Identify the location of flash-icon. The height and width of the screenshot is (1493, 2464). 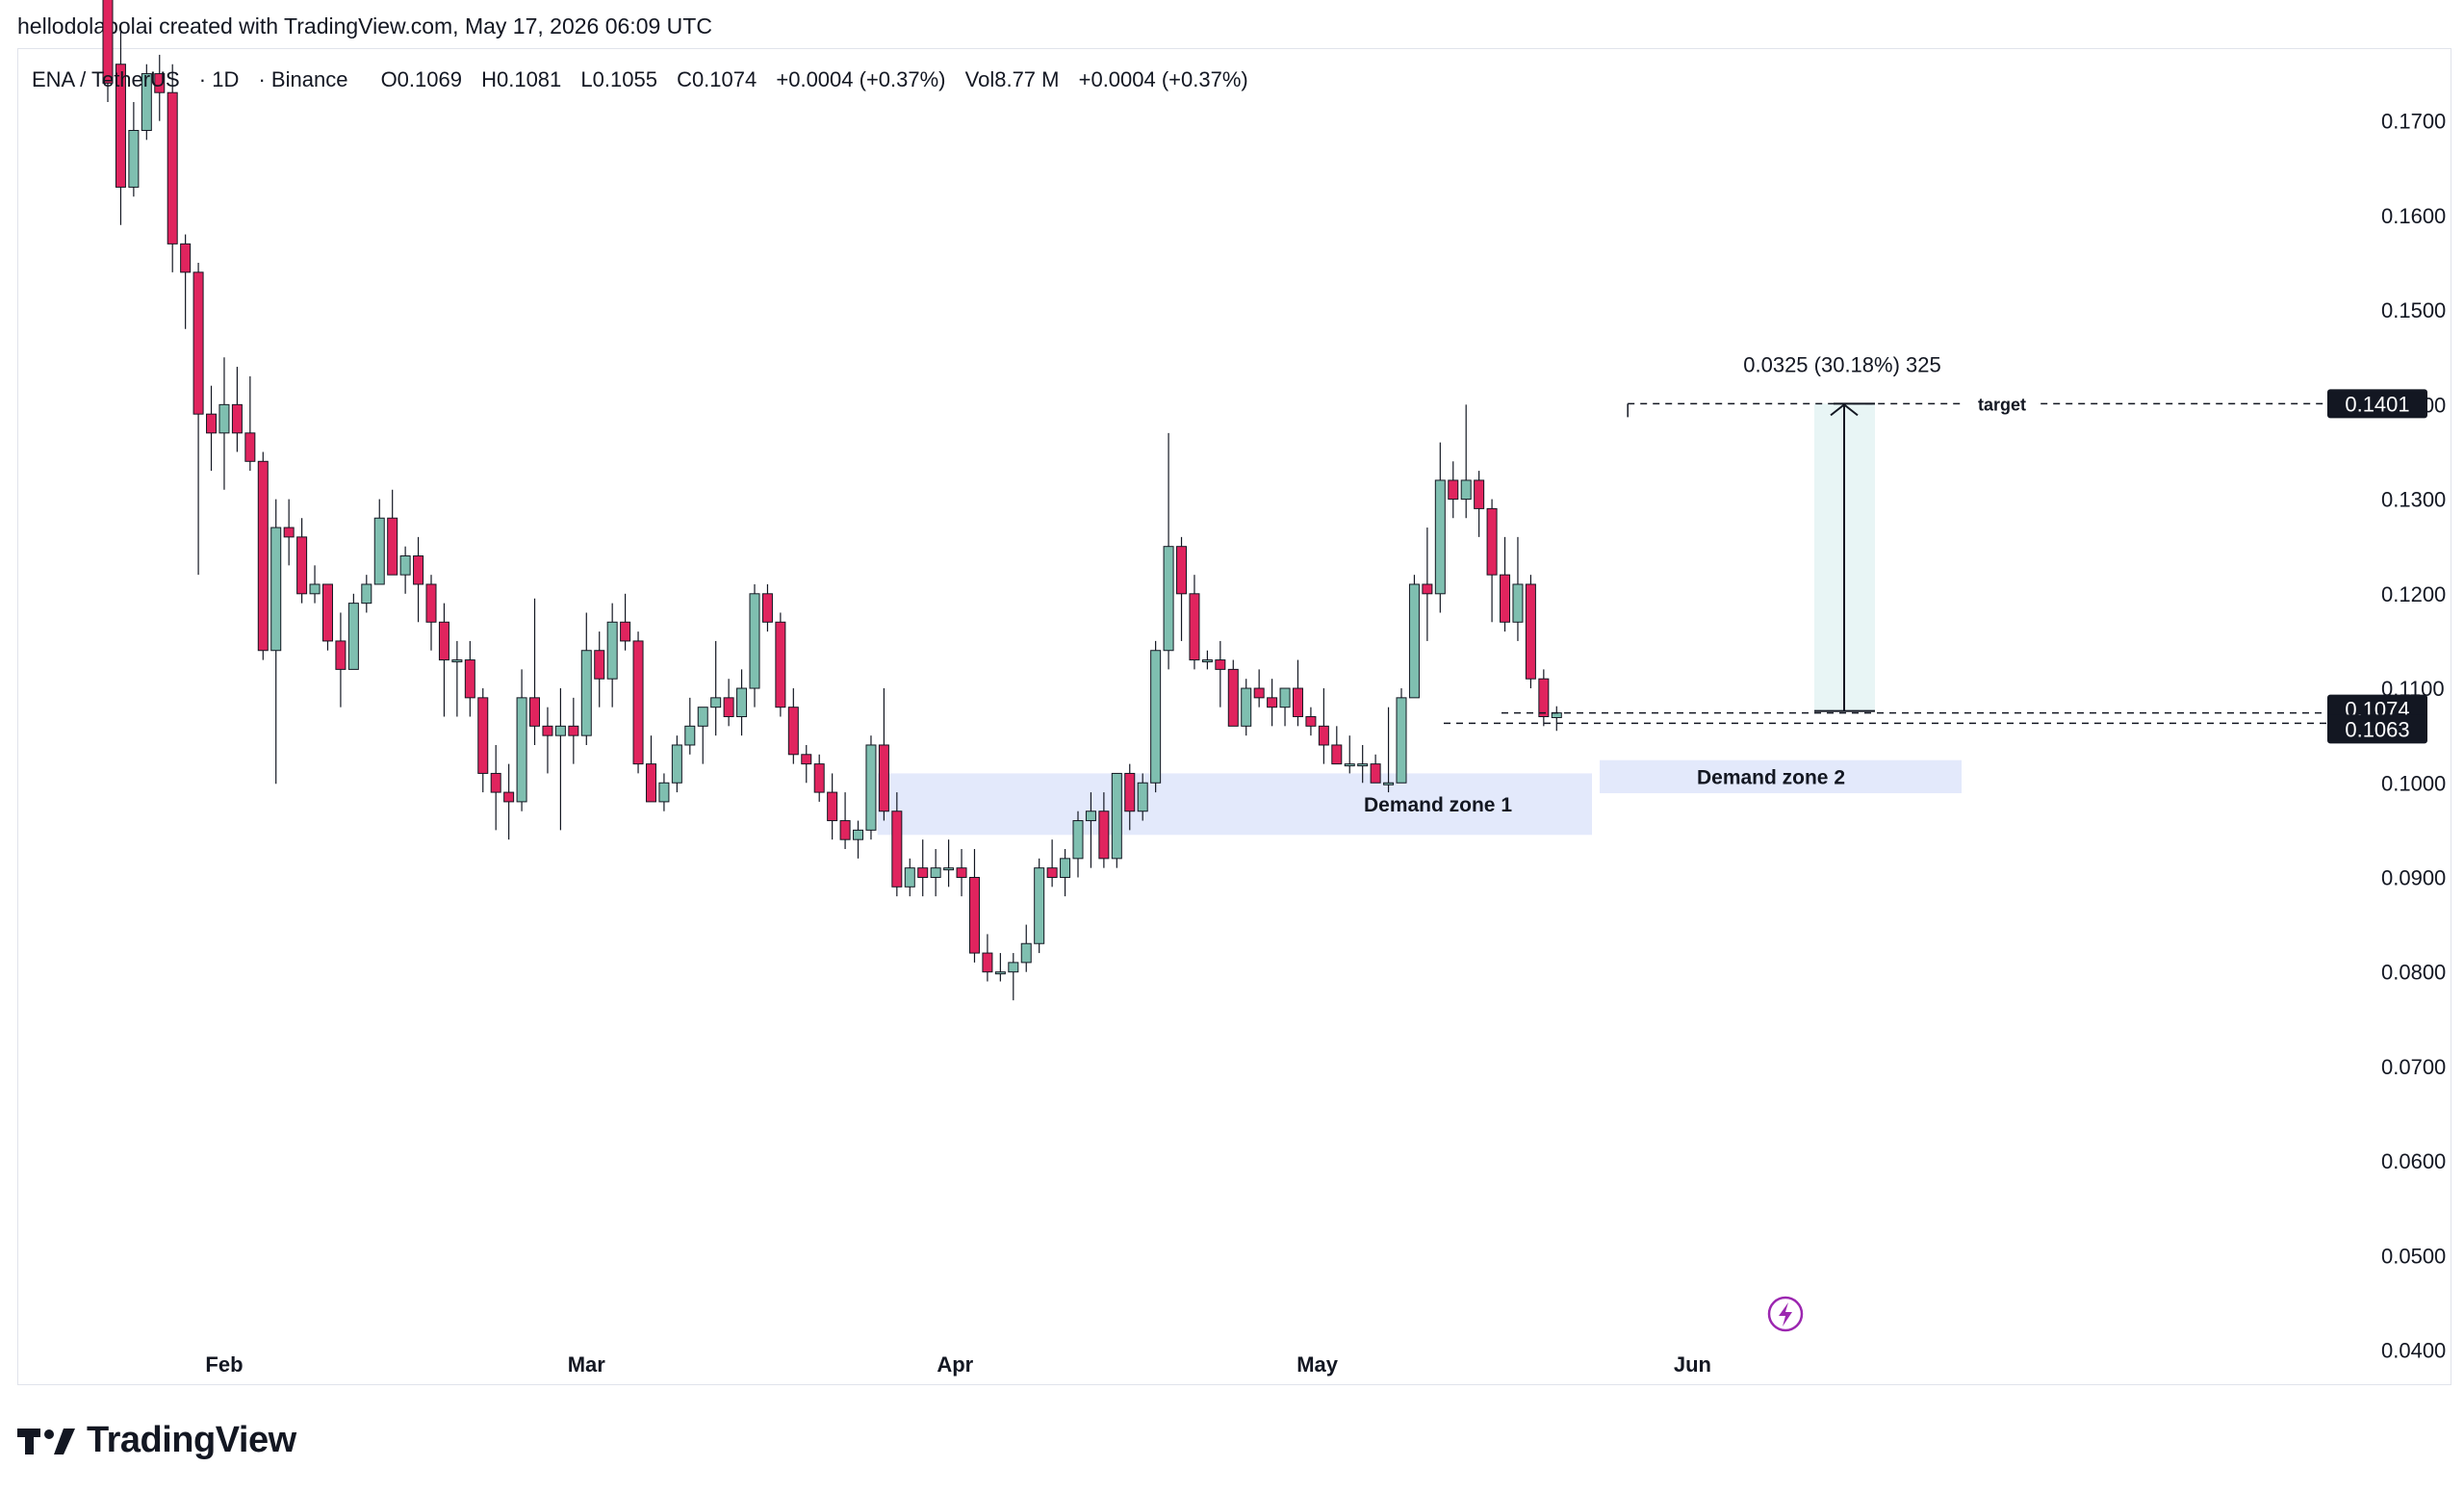
(1785, 1314).